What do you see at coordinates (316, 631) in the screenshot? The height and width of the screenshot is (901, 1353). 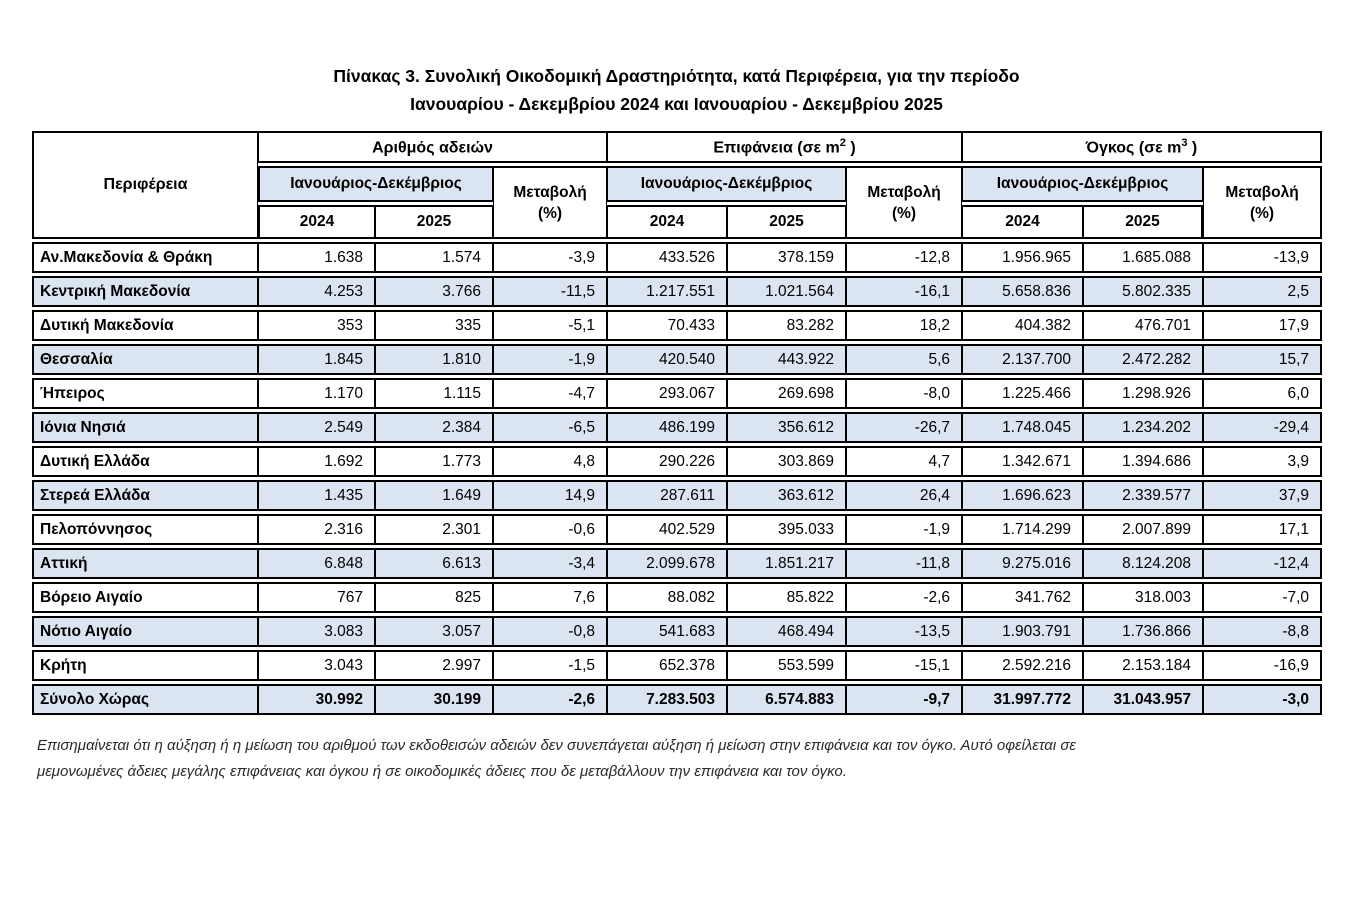 I see `permits-2024-cell: 3.083` at bounding box center [316, 631].